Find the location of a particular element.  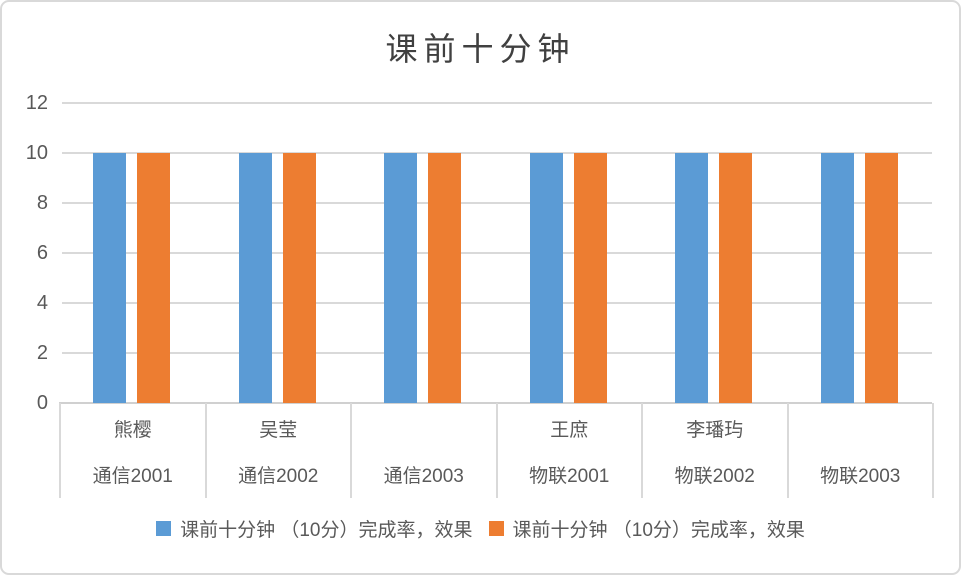

y-tick-label-10: 10 is located at coordinates (36, 153).